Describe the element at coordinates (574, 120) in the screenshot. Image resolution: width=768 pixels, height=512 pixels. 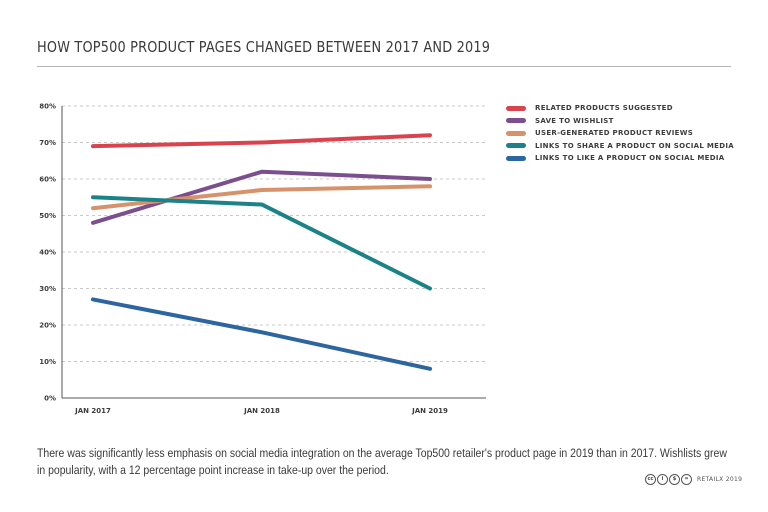
I see `legend-label: SAVE TO WISHLIST` at that location.